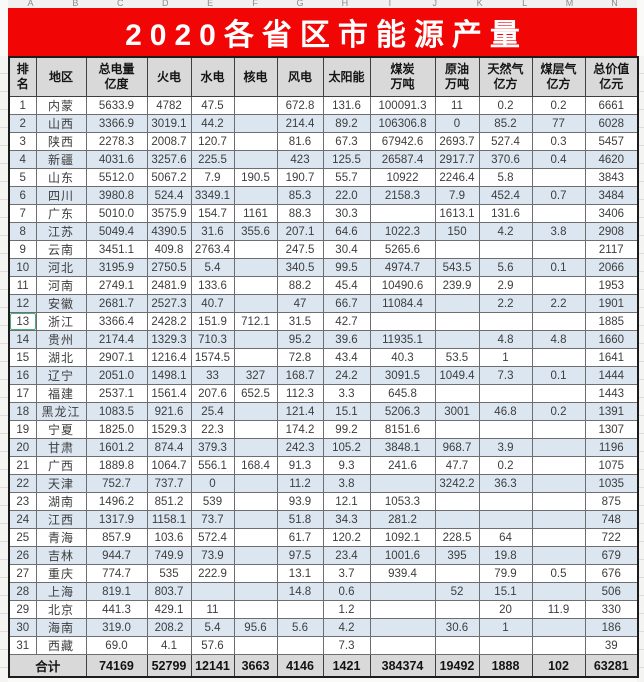  Describe the element at coordinates (212, 537) in the screenshot. I see `value-cell: 572.4` at that location.